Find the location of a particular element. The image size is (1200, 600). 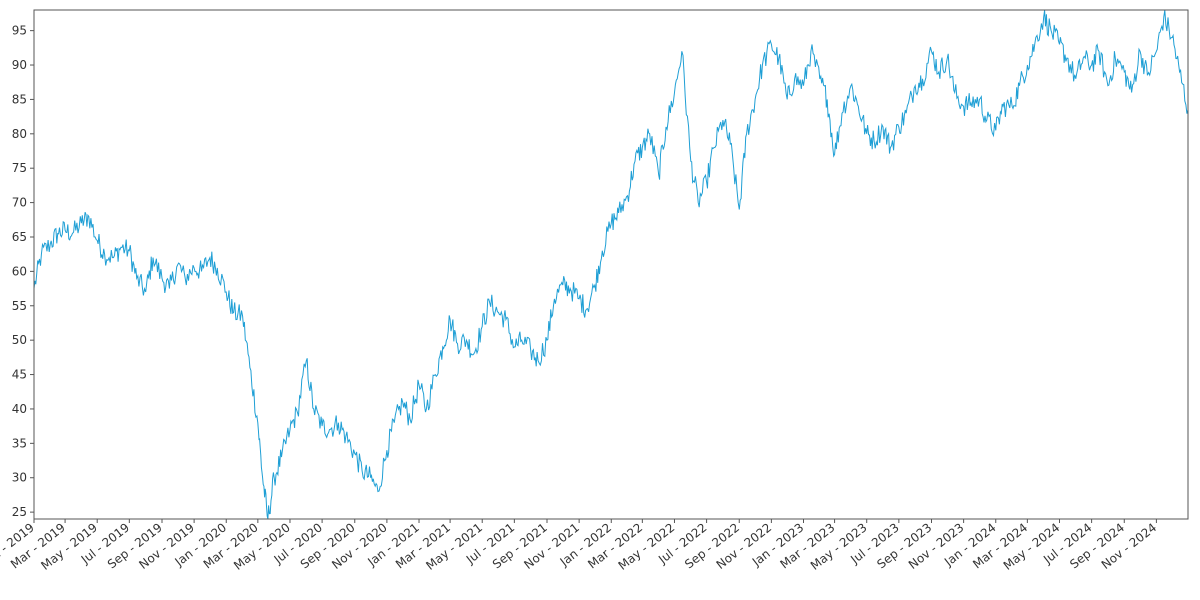

y-tick-label: 55 is located at coordinates (19, 306).